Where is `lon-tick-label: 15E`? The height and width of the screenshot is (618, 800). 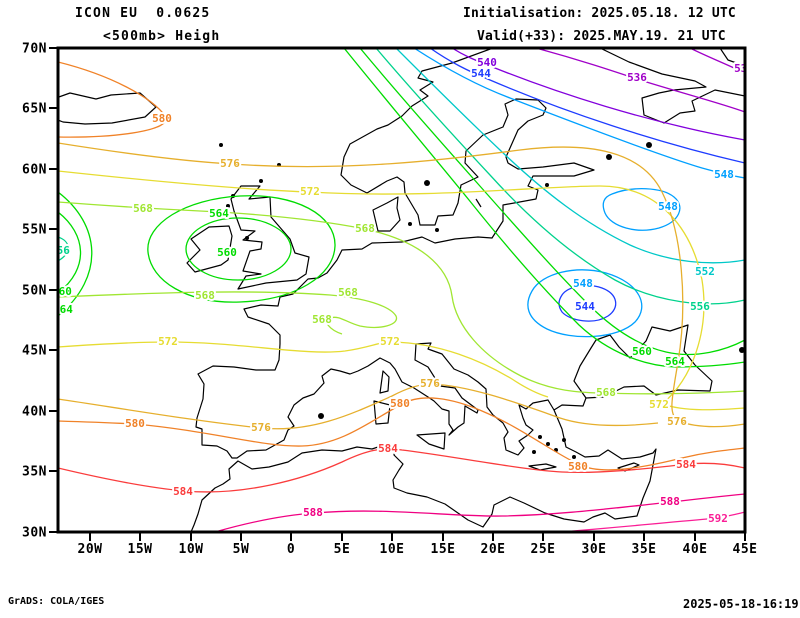
lon-tick-label: 15E is located at coordinates (443, 549).